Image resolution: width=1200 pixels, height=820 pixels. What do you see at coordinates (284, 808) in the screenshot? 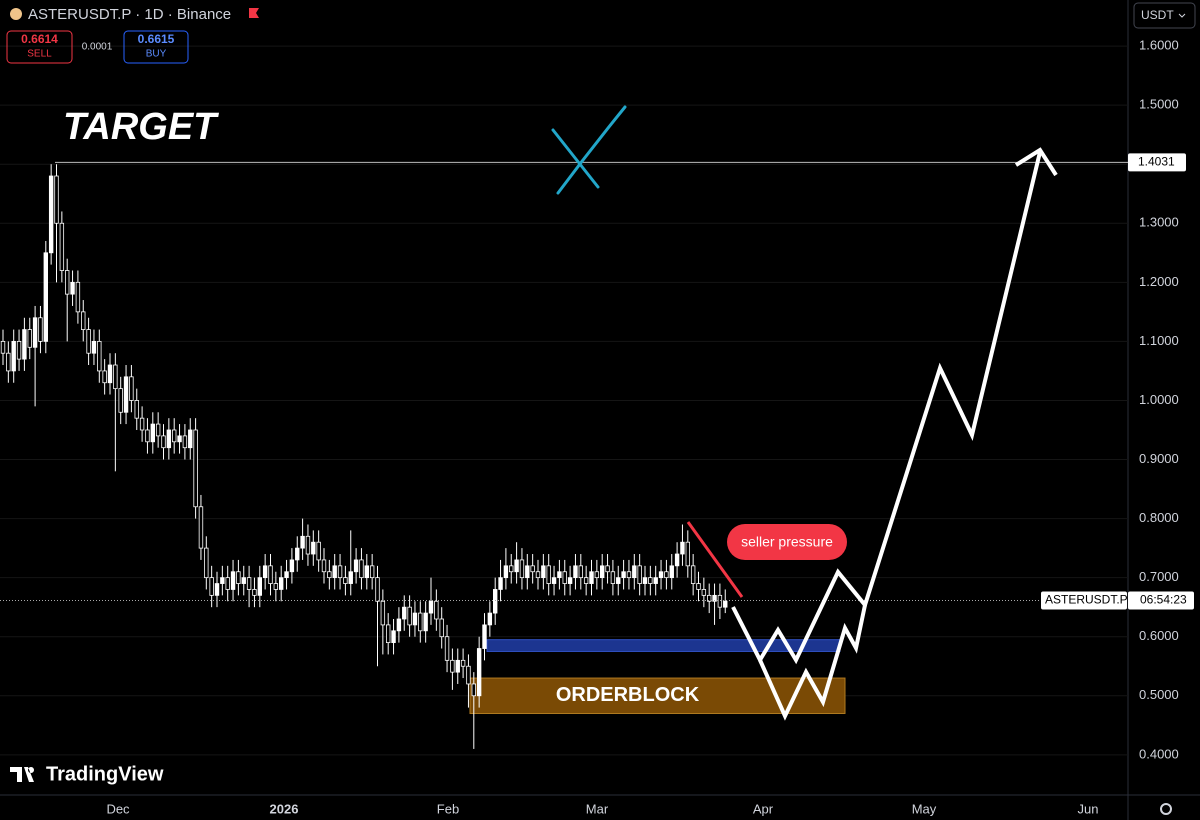
I see `x-tick-label: 2026` at bounding box center [284, 808].